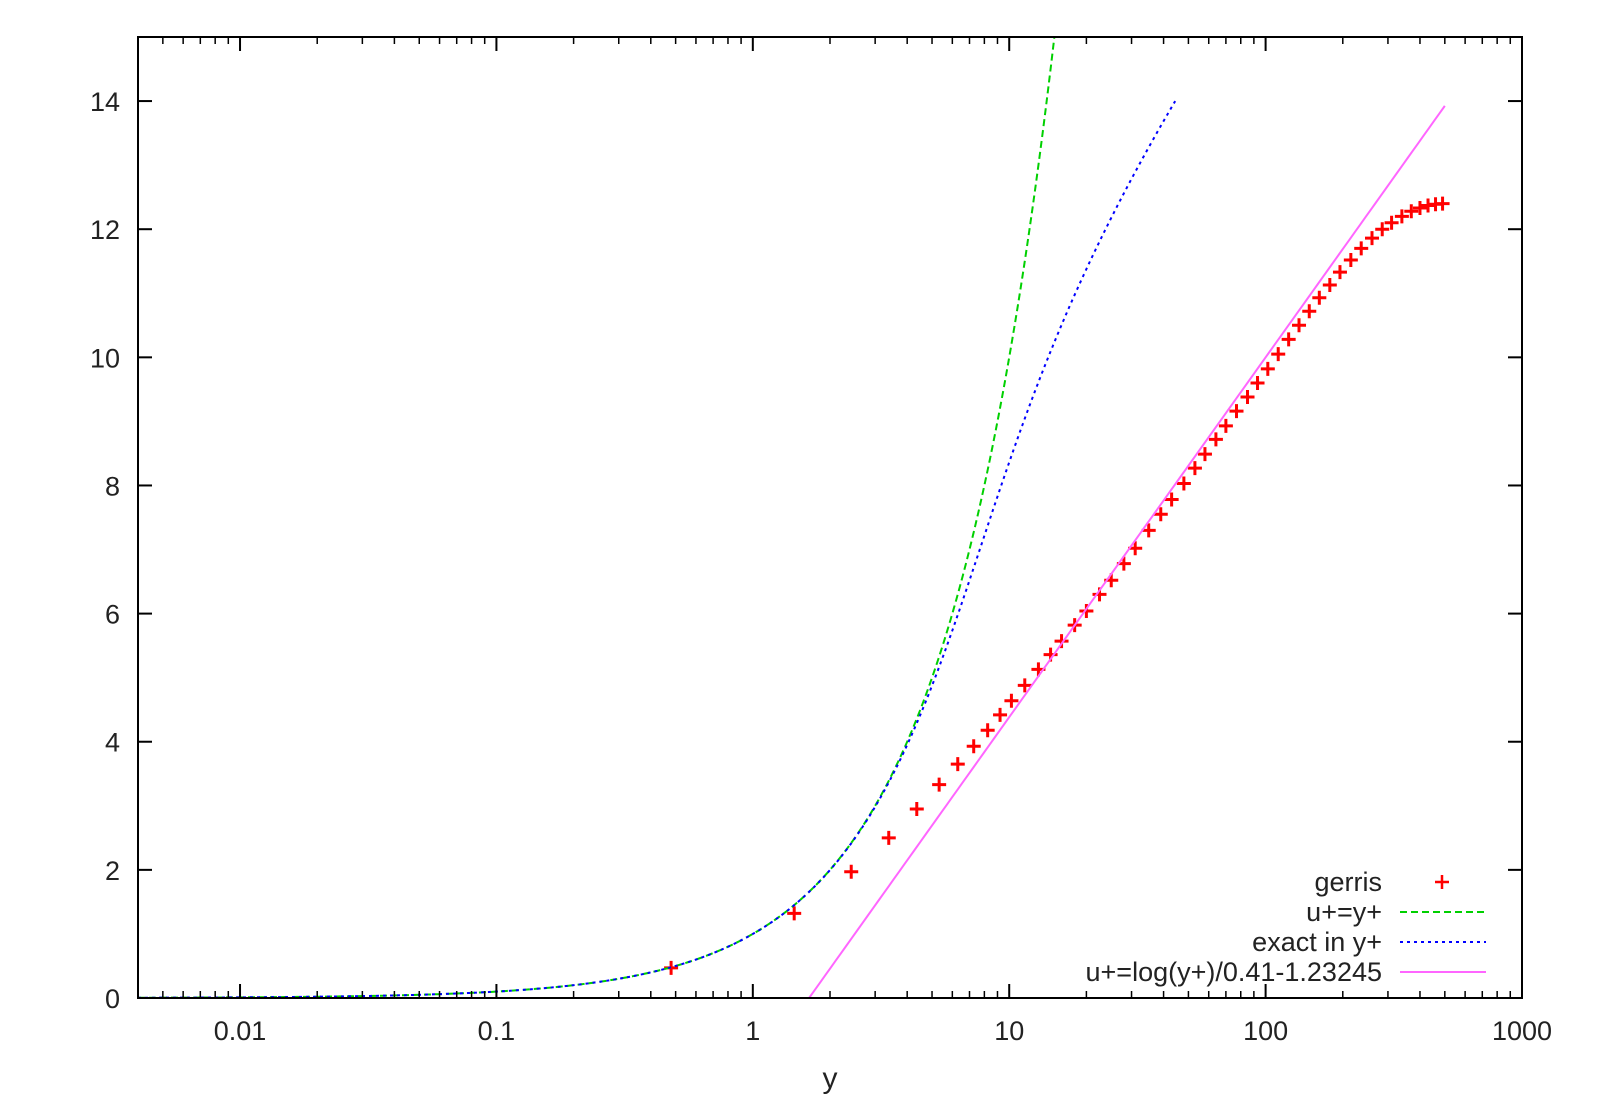  What do you see at coordinates (1344, 912) in the screenshot?
I see `legend-label: u+=y+` at bounding box center [1344, 912].